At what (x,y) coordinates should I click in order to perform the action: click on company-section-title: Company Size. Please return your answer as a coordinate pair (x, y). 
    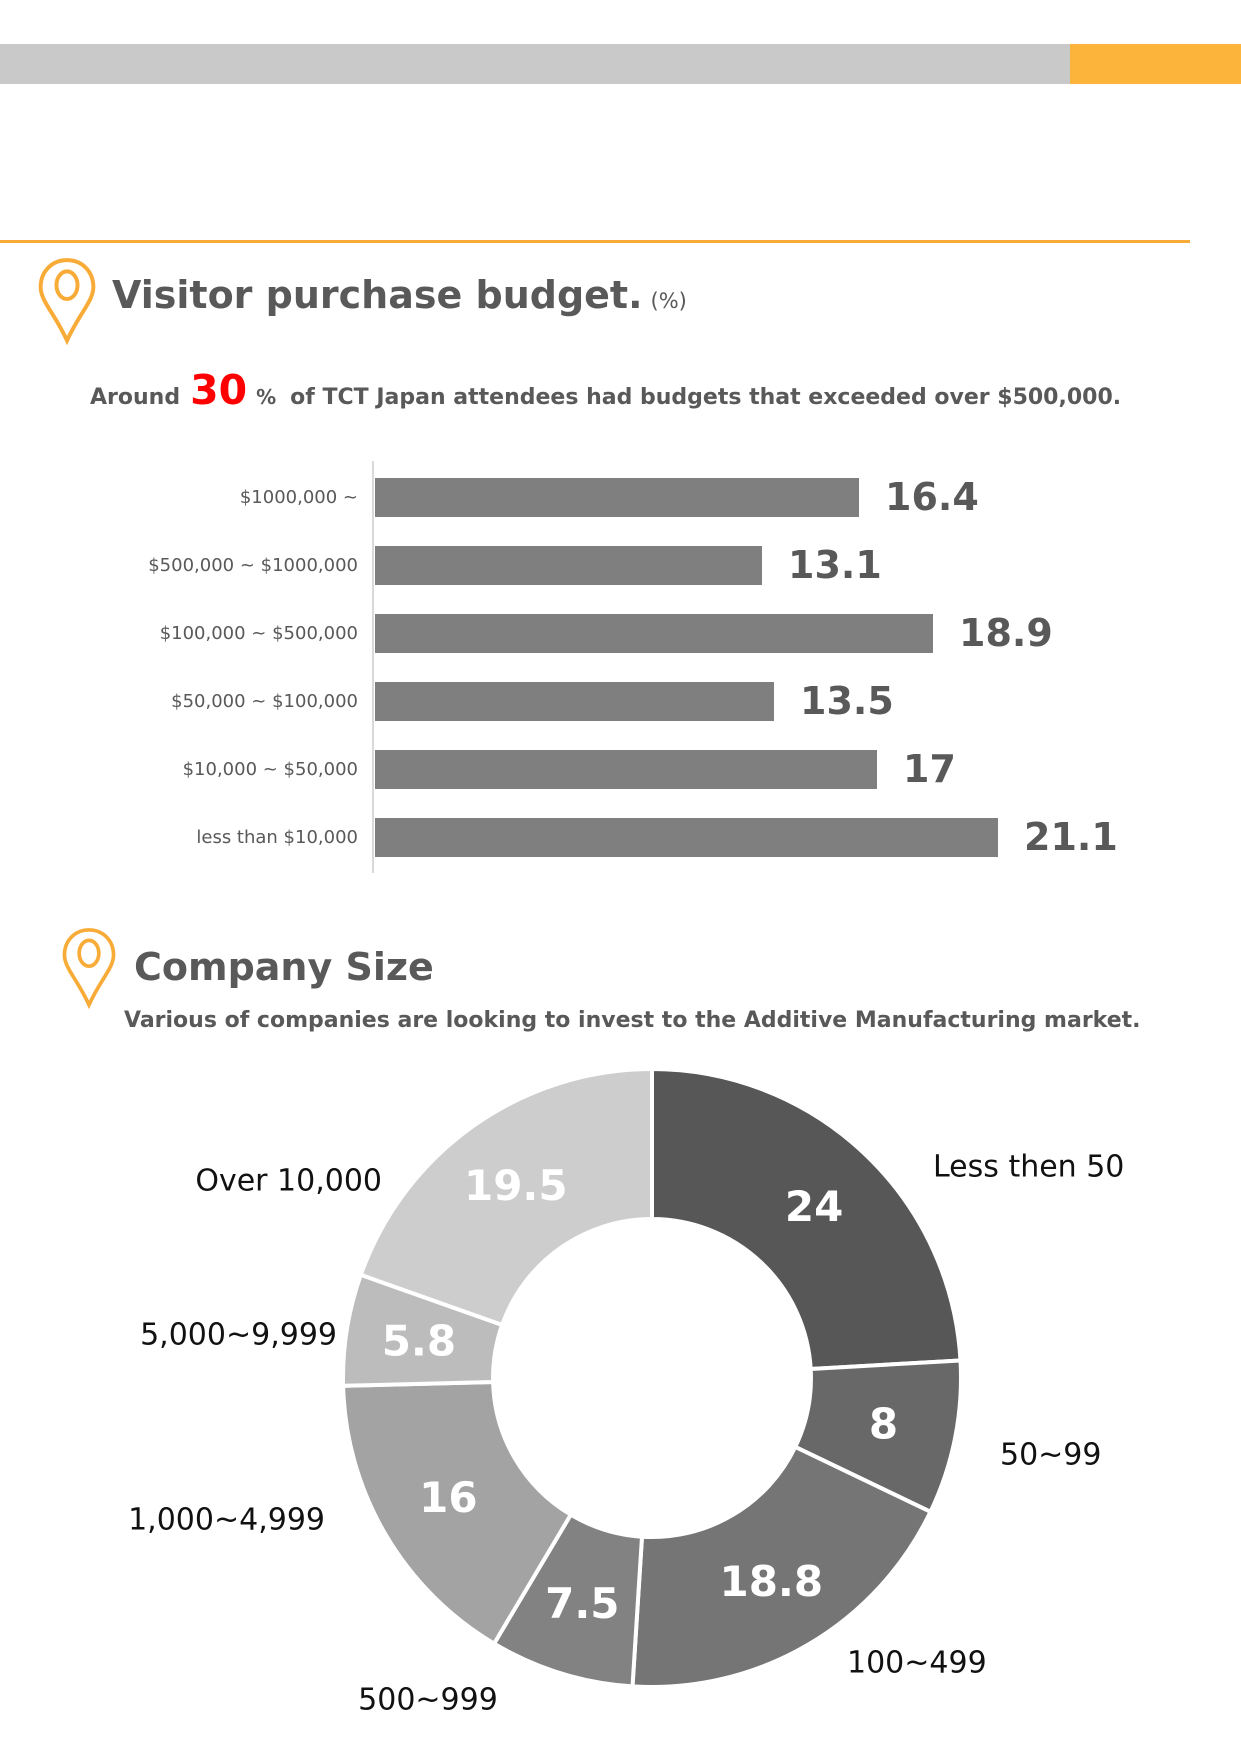
    Looking at the image, I should click on (284, 967).